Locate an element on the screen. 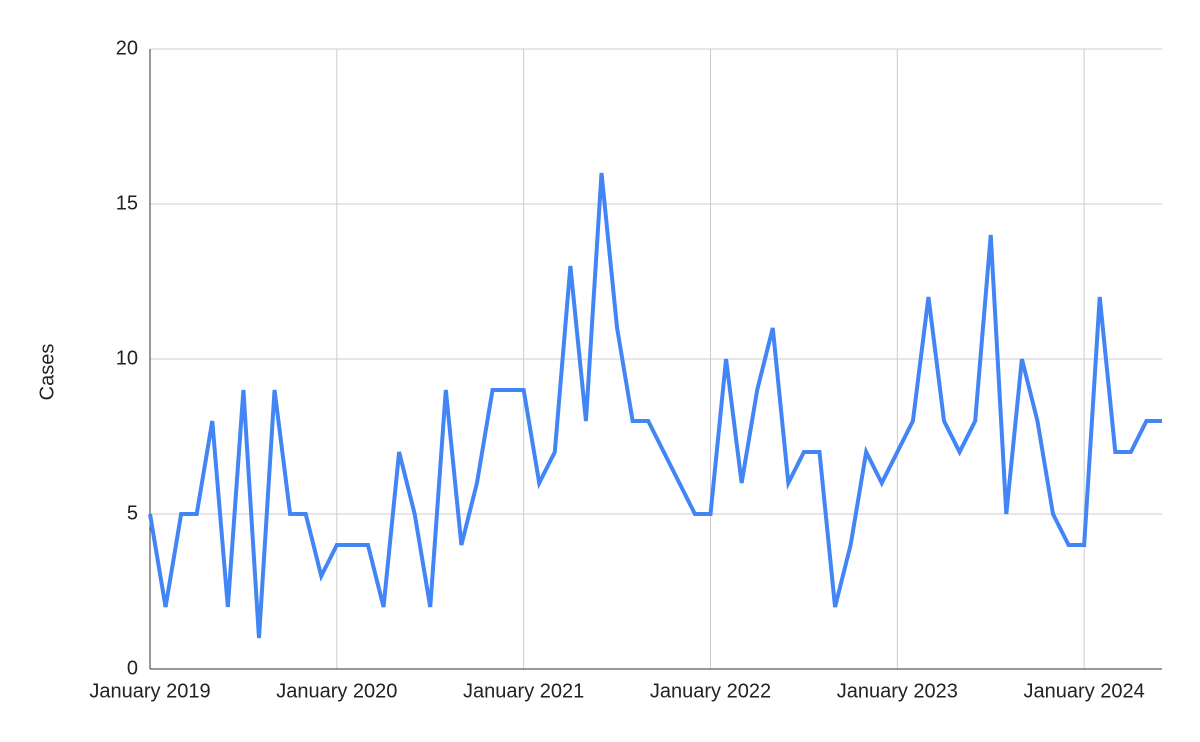  x-tick-label: January 2022 is located at coordinates (710, 691).